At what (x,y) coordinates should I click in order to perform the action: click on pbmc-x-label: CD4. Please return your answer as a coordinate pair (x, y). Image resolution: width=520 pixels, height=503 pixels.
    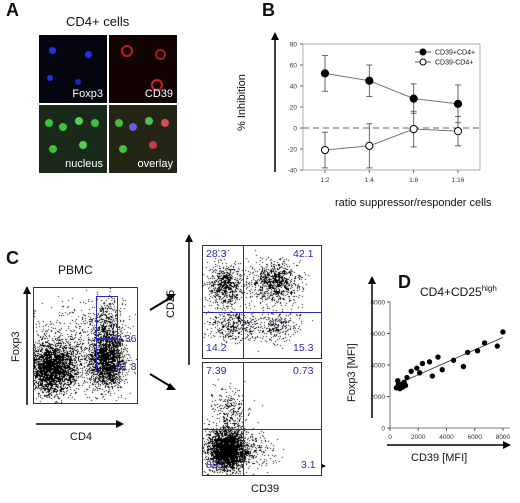
    Looking at the image, I should click on (81, 437).